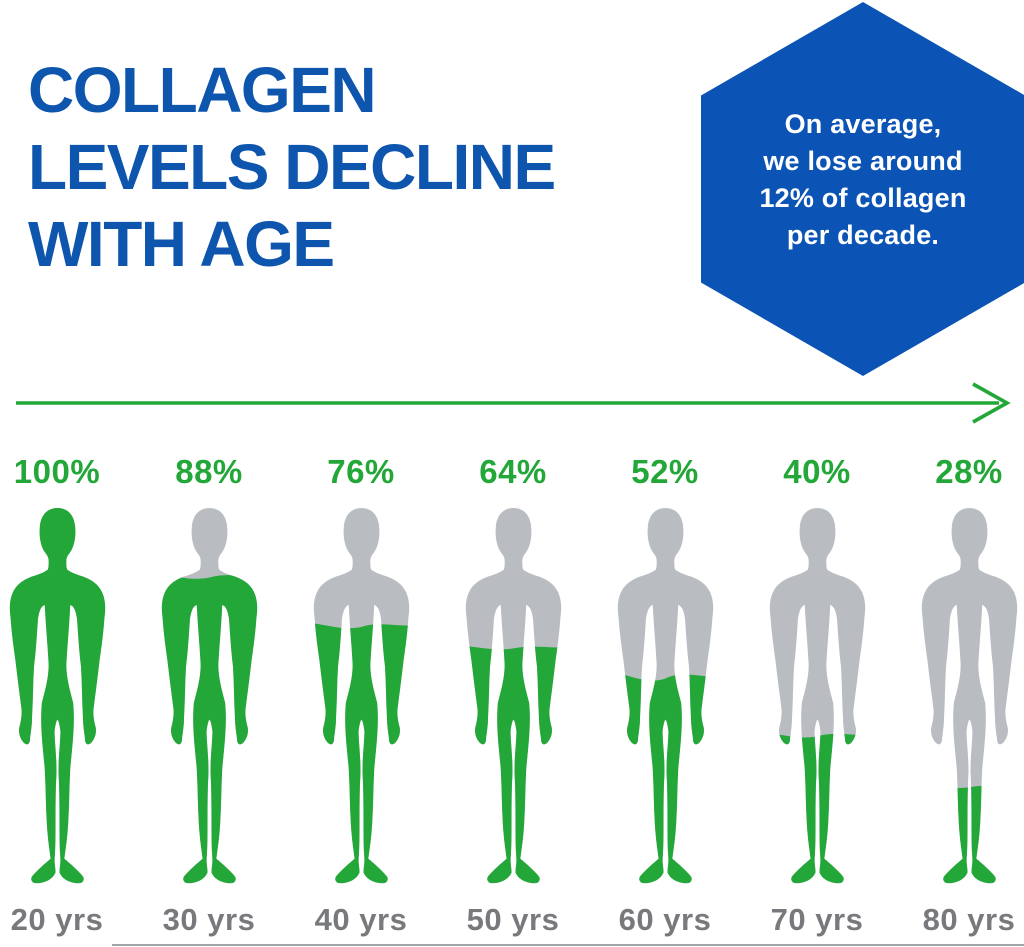 Image resolution: width=1024 pixels, height=947 pixels. I want to click on hexagon-shape, so click(862, 189).